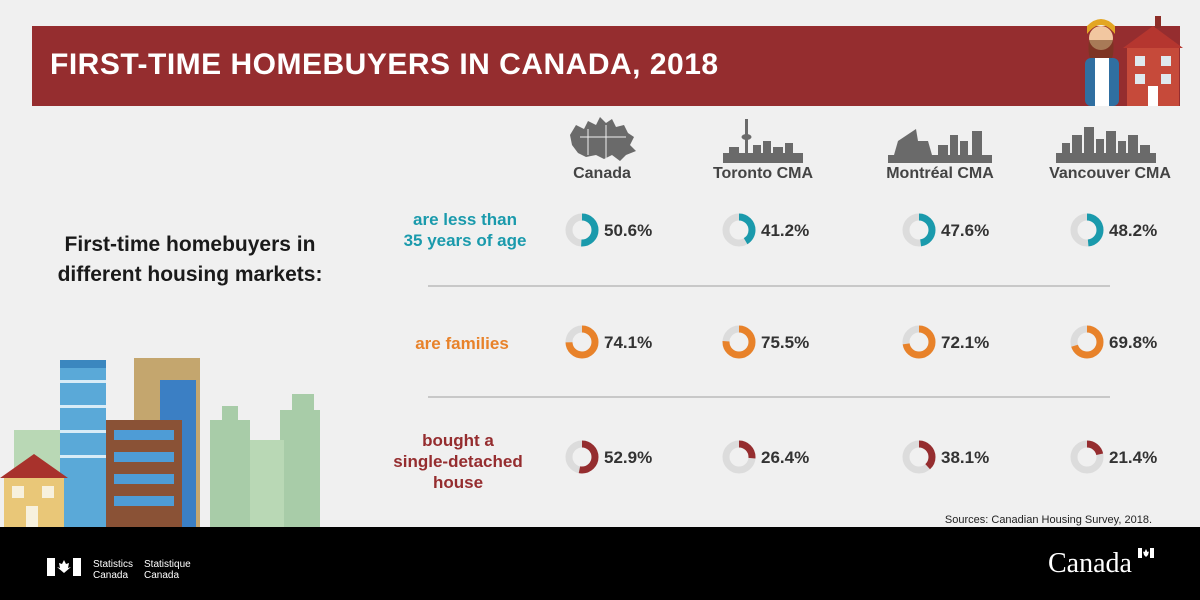  I want to click on column-header-canada: Canada, so click(602, 173).